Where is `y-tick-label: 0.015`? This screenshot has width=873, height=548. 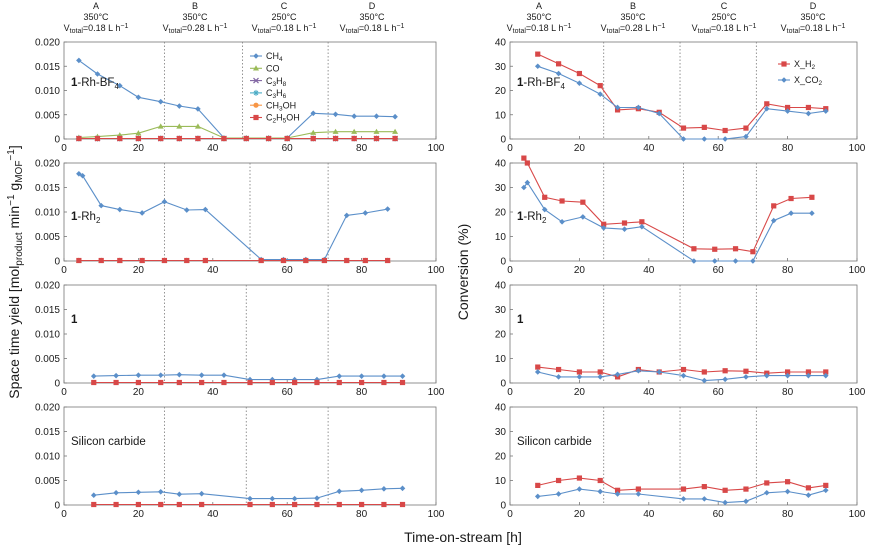
y-tick-label: 0.015 is located at coordinates (47, 310).